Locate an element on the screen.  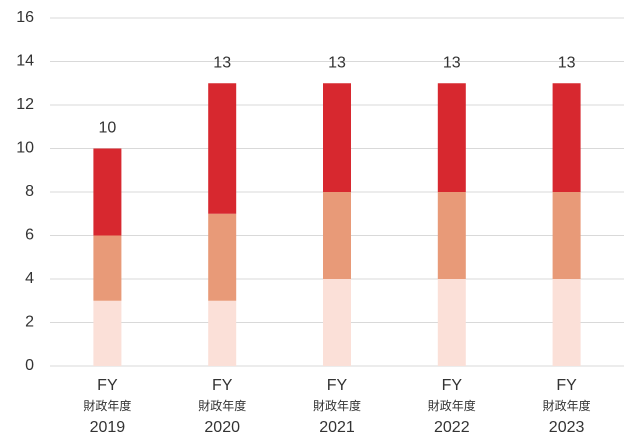
y-tick-label: 6 is located at coordinates (29, 235).